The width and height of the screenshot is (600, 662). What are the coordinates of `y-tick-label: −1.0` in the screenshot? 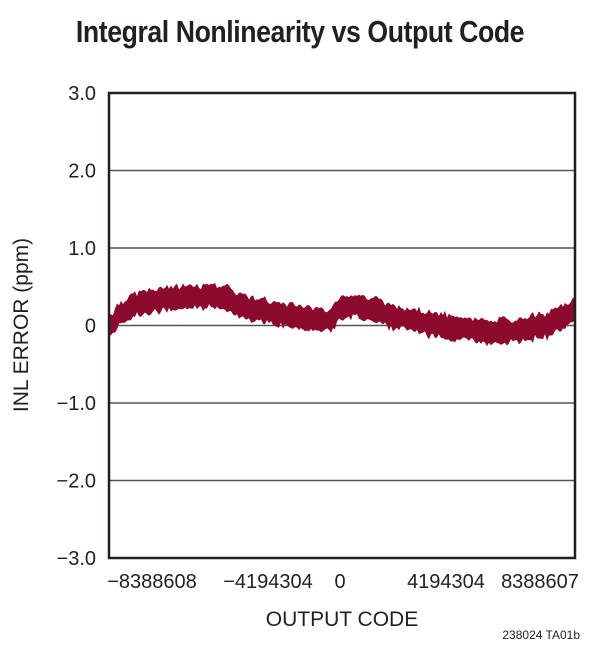 It's located at (76, 404).